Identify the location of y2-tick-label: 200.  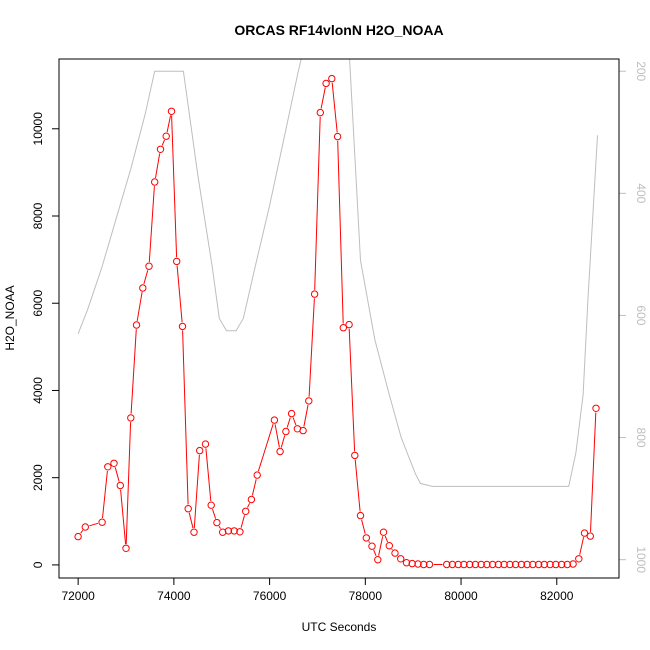
(641, 71).